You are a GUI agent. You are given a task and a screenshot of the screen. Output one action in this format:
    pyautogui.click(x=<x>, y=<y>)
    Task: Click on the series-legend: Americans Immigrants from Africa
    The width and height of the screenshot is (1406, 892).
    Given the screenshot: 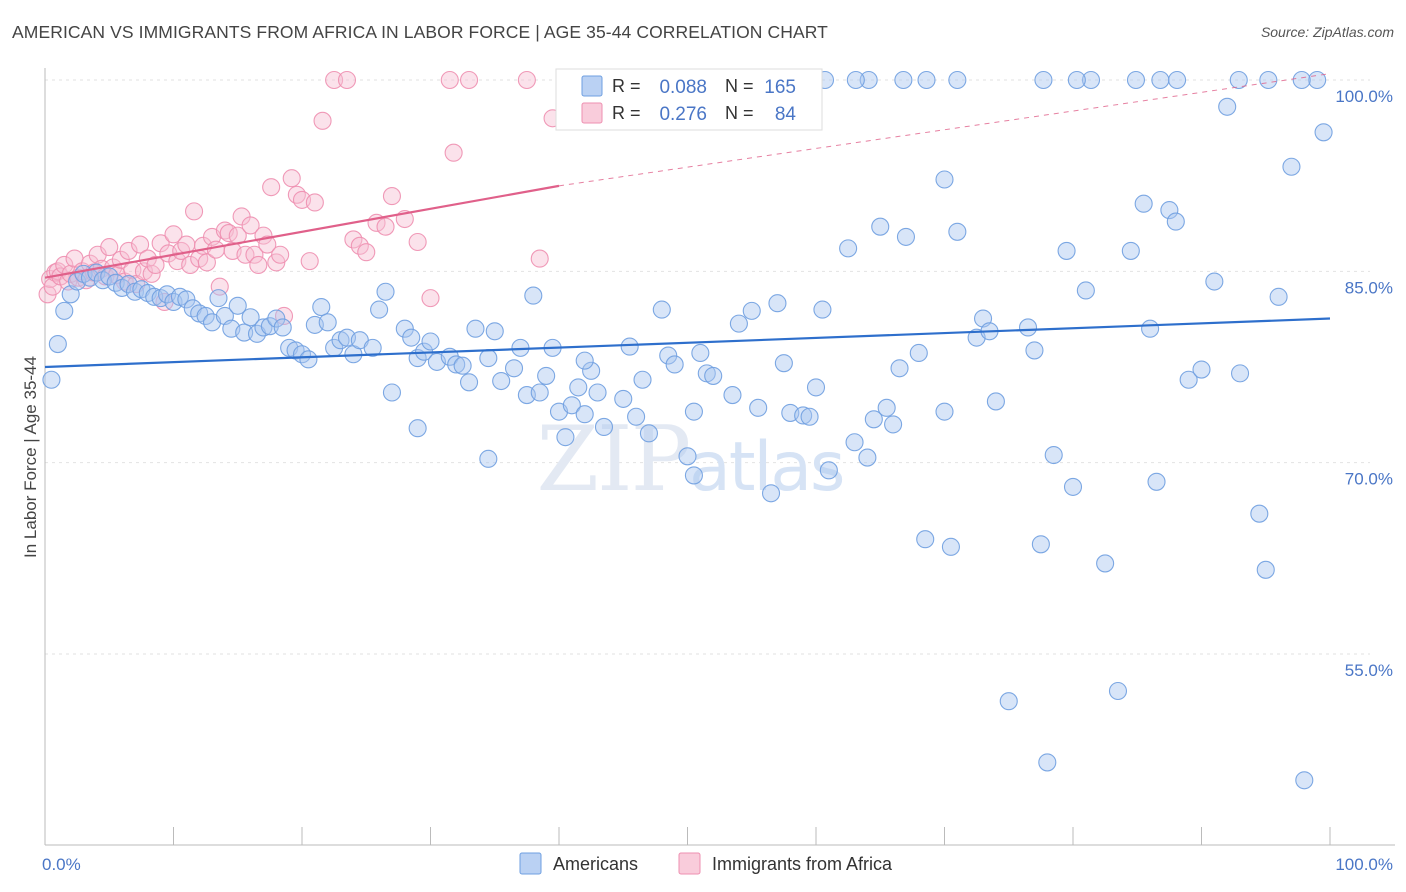 What is the action you would take?
    pyautogui.click(x=706, y=863)
    